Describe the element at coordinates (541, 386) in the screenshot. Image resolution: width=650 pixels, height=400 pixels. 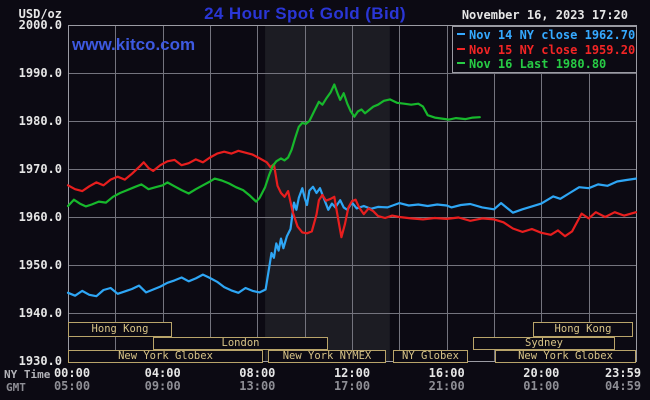
I see `x-tick-gmt-01:00: 01:00` at that location.